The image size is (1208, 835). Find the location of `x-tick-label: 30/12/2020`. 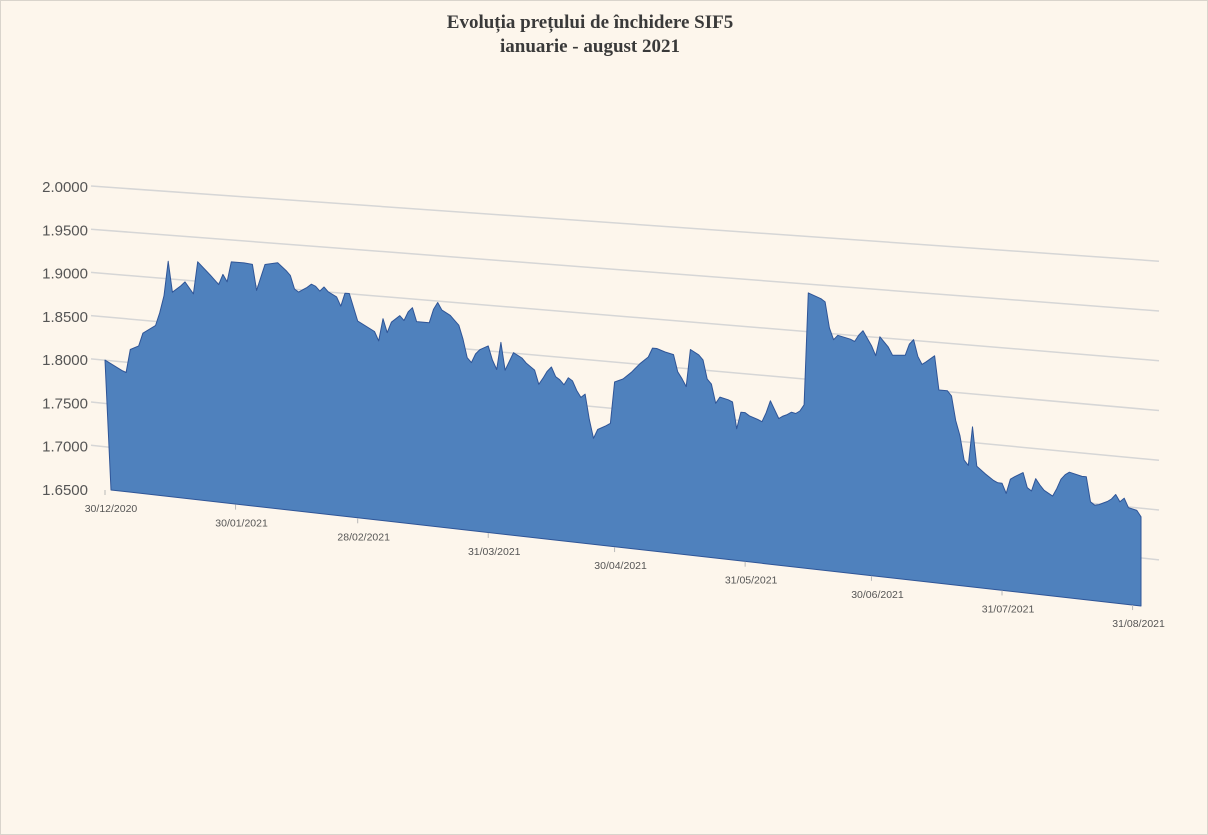

x-tick-label: 30/12/2020 is located at coordinates (111, 509).